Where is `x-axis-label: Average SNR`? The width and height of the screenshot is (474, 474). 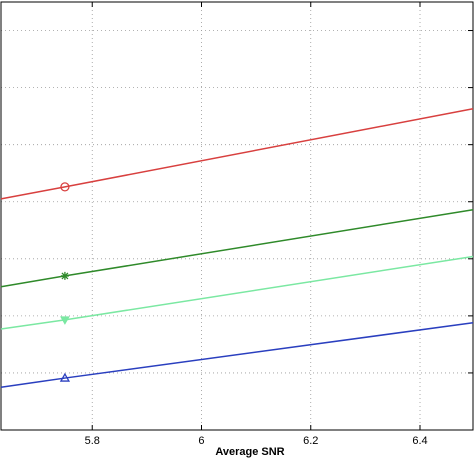 x-axis-label: Average SNR is located at coordinates (249, 452).